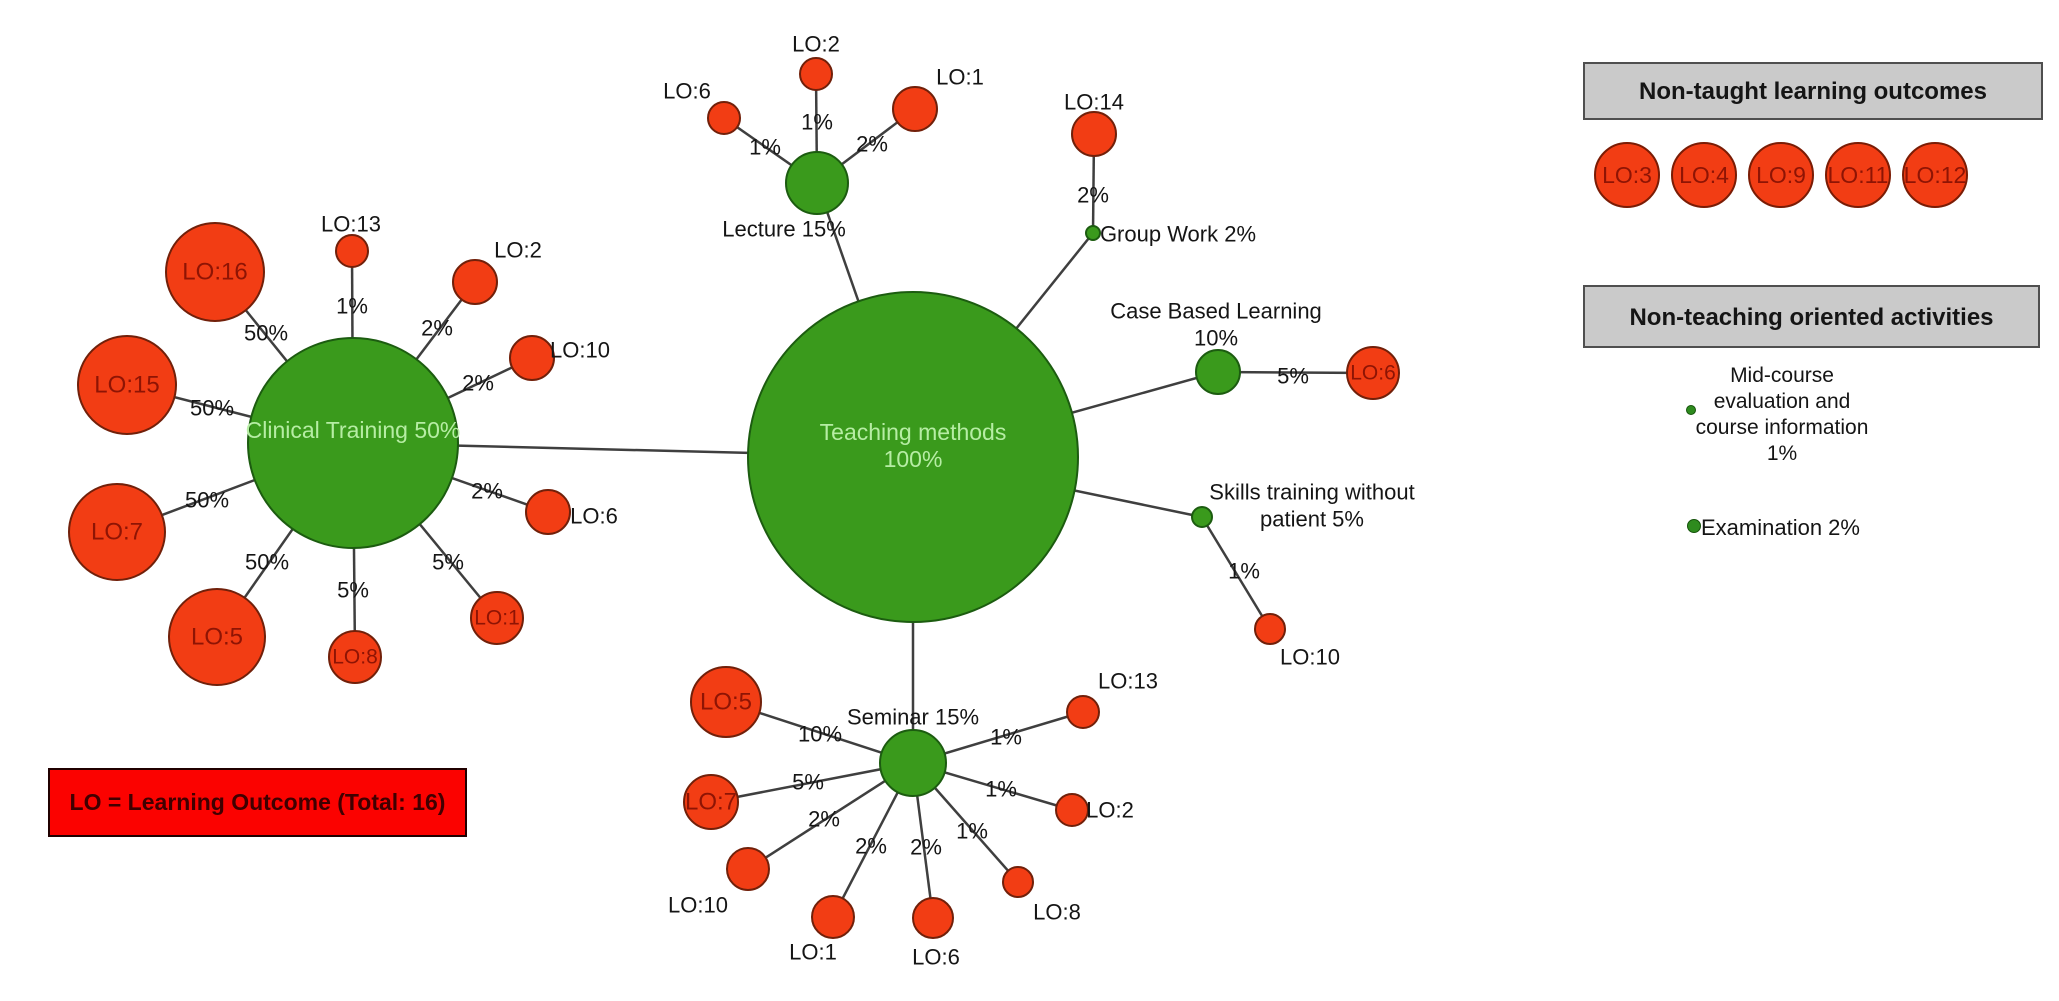 This screenshot has height=1001, width=2059. I want to click on outcome-node-seminar-lo8, so click(1018, 882).